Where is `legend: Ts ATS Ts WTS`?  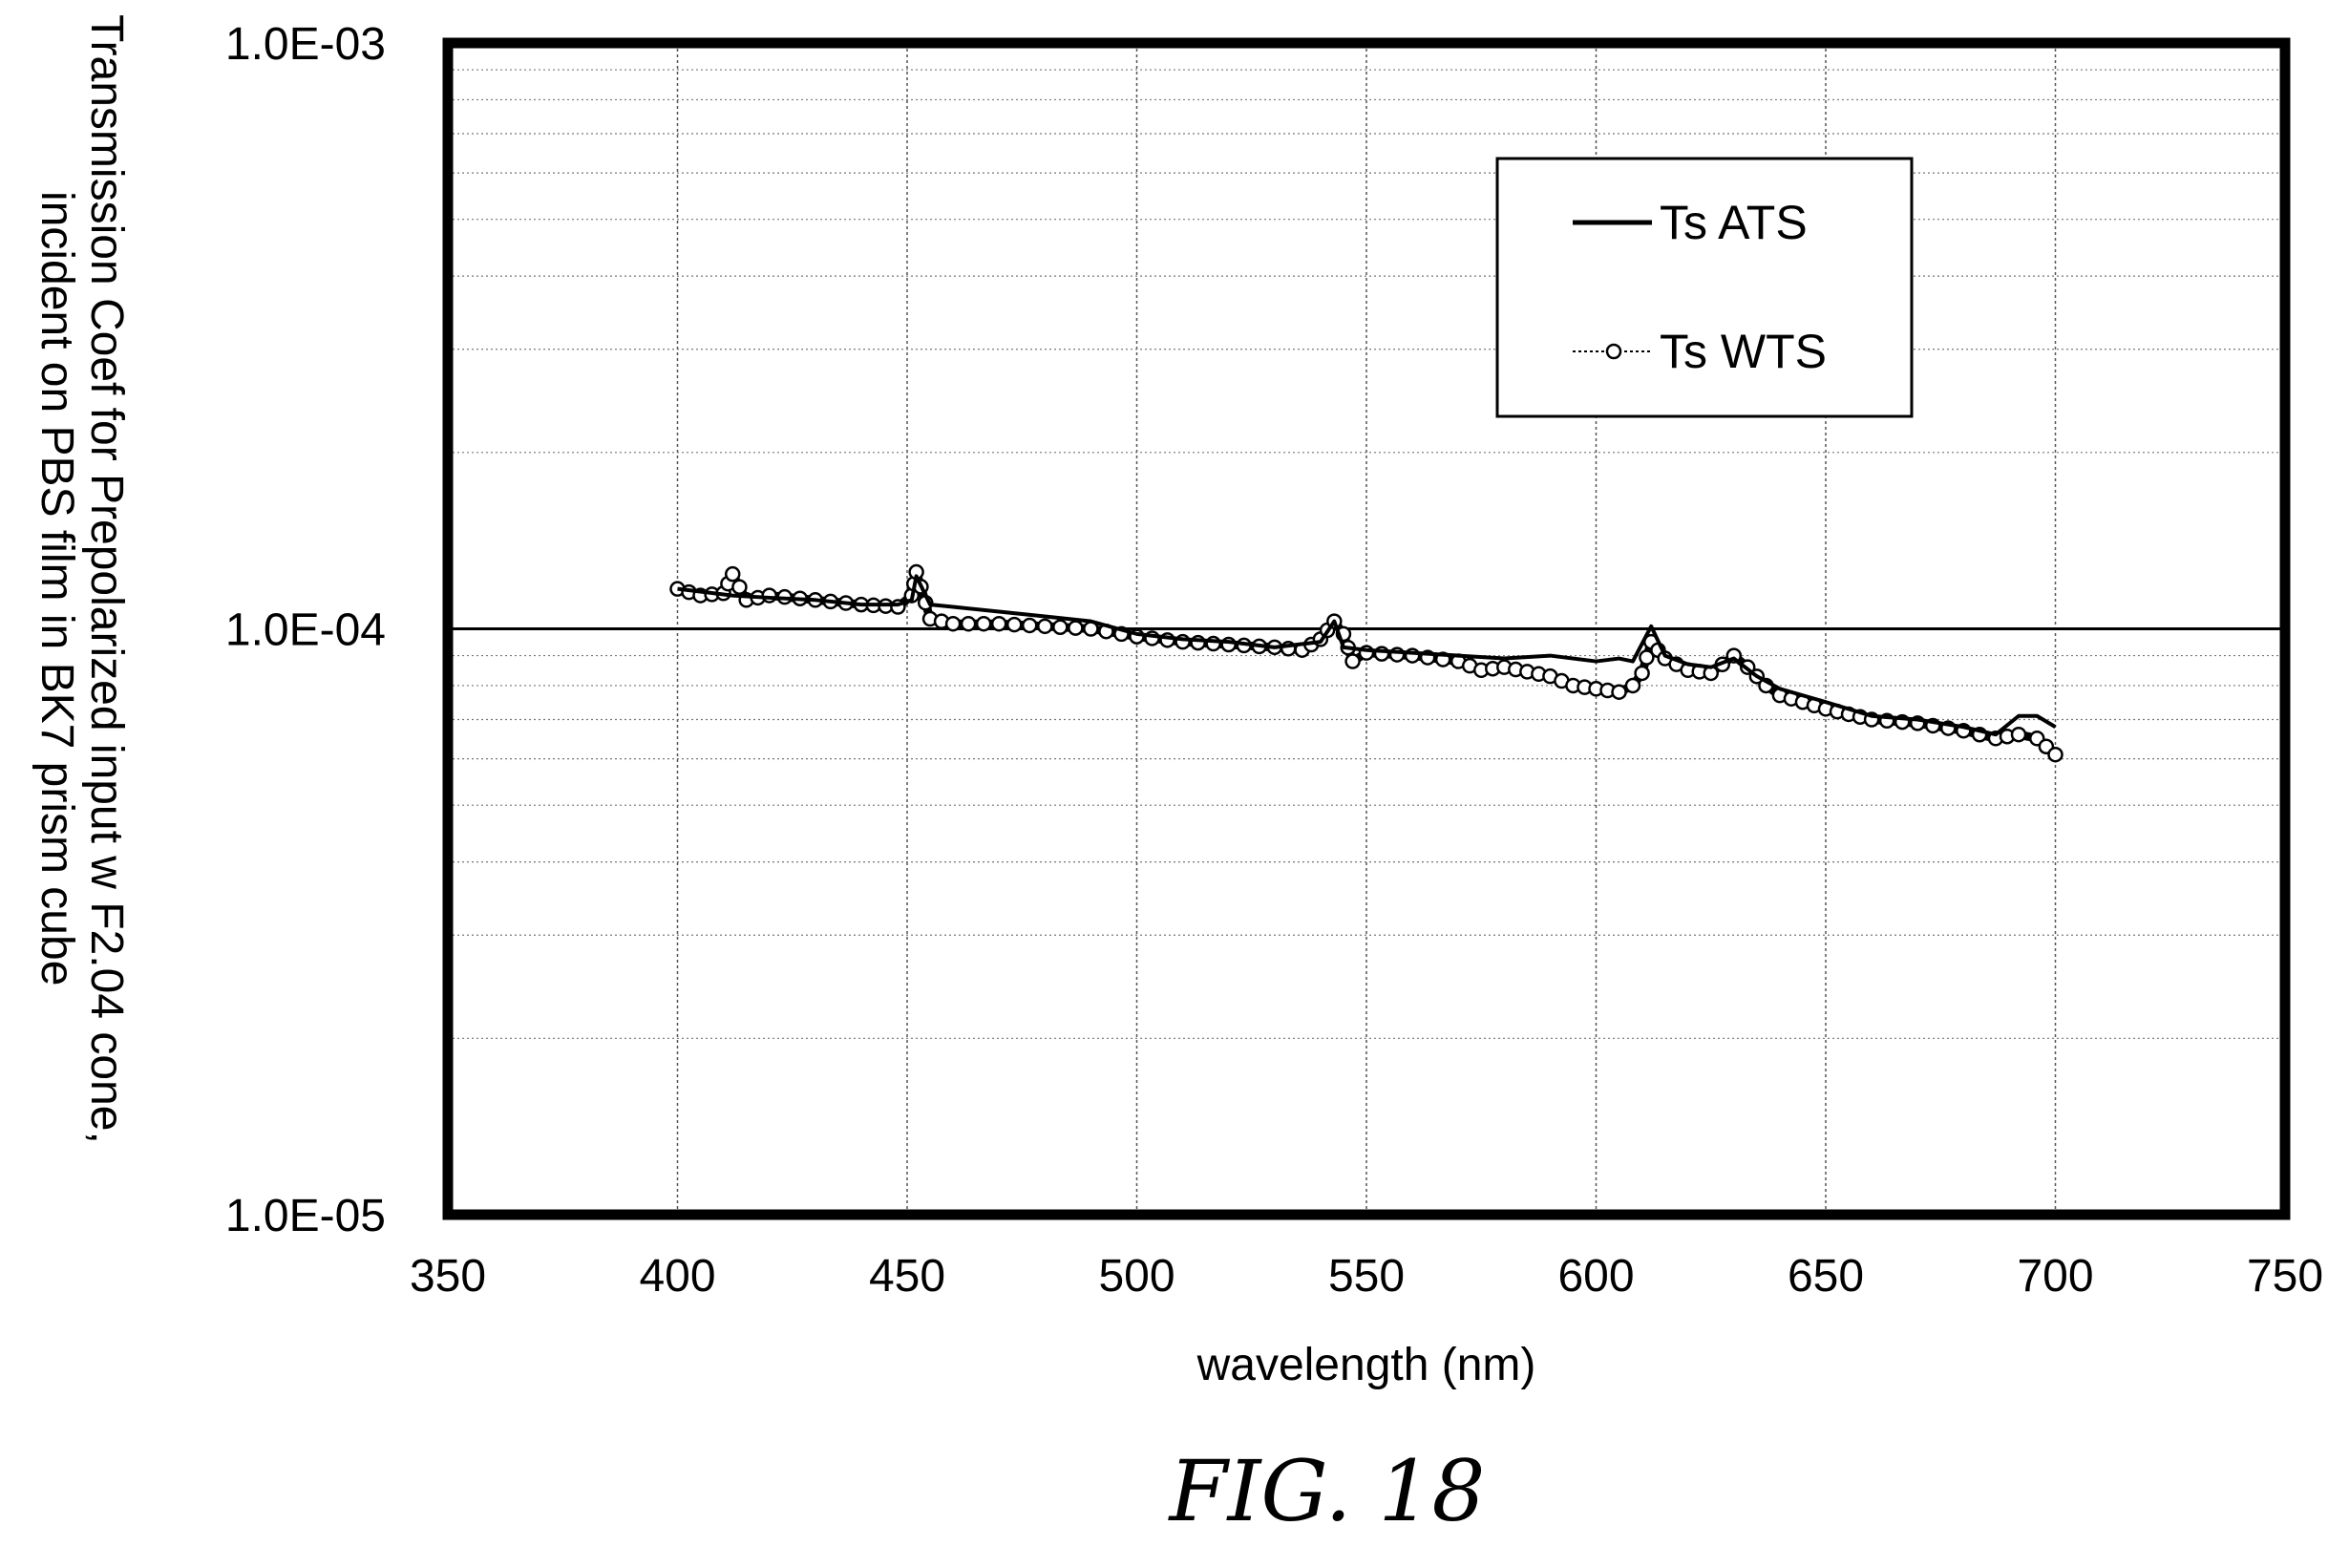
legend: Ts ATS Ts WTS is located at coordinates (1704, 287).